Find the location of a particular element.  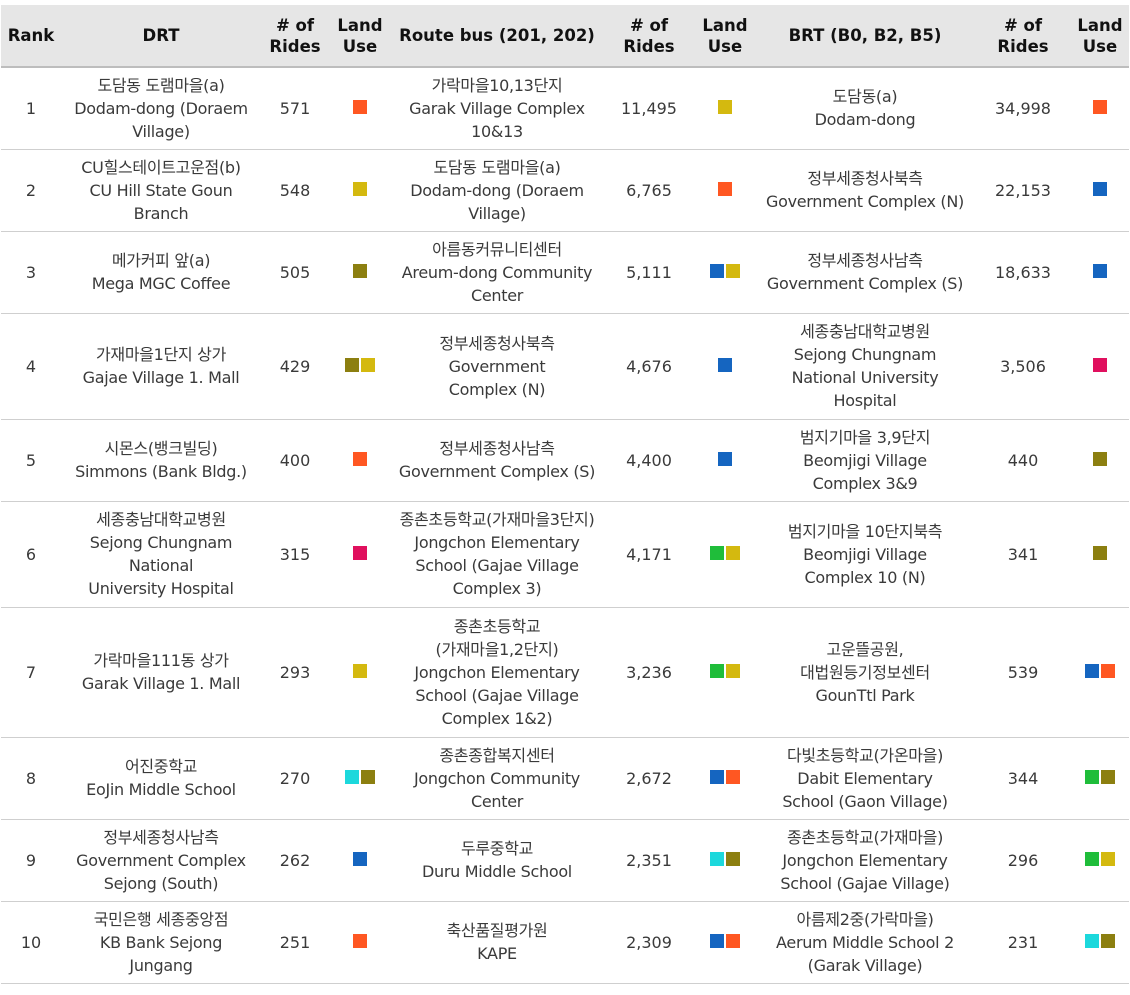

brt-stop-name-line: 대법원등기정보센터 is located at coordinates (865, 672).